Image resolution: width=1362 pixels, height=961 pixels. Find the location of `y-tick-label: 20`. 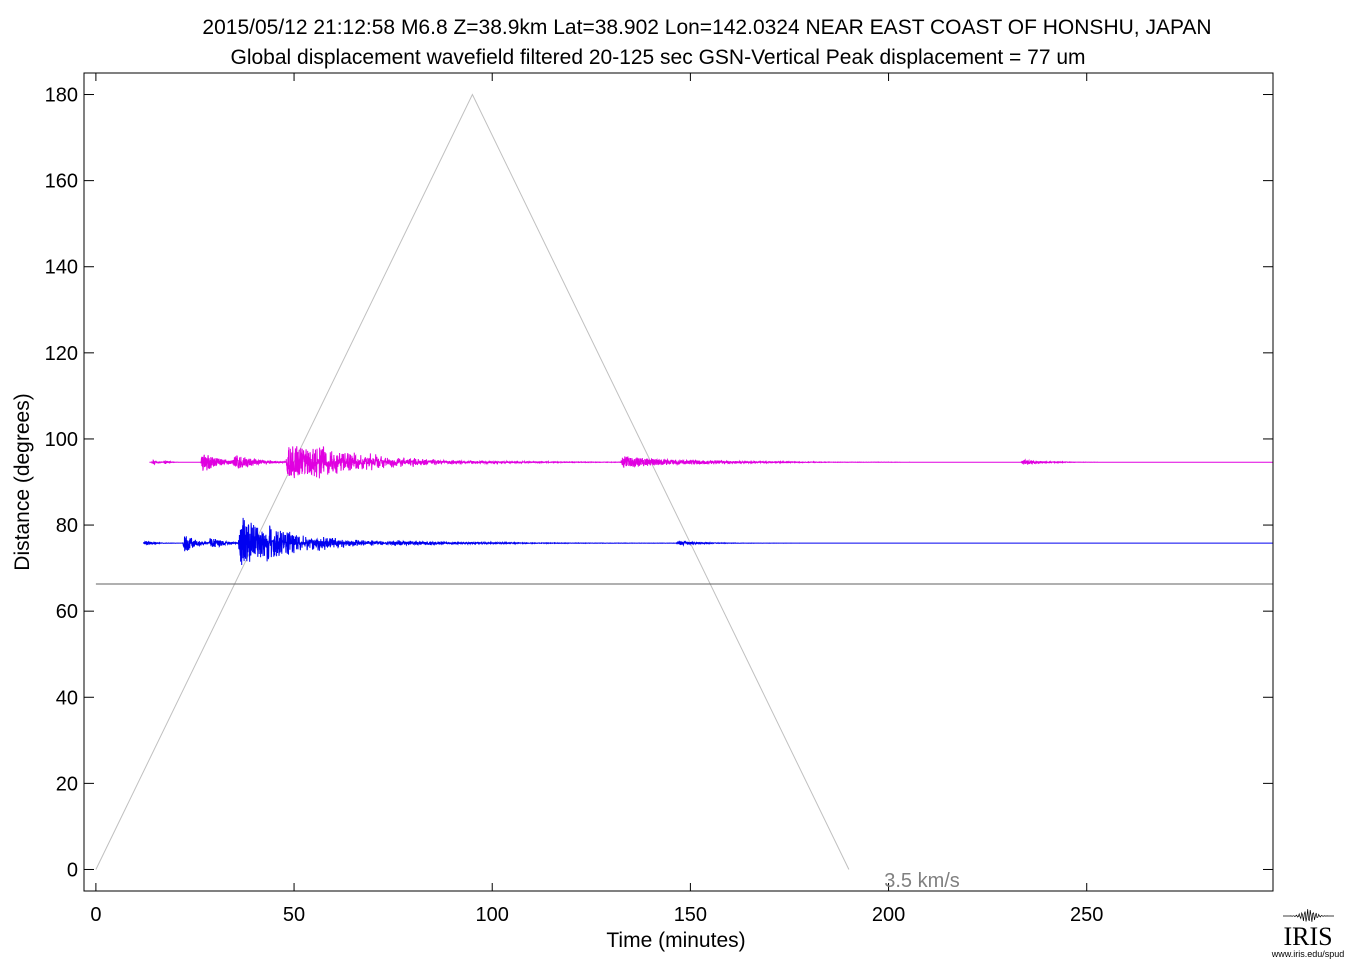

y-tick-label: 20 is located at coordinates (67, 784).